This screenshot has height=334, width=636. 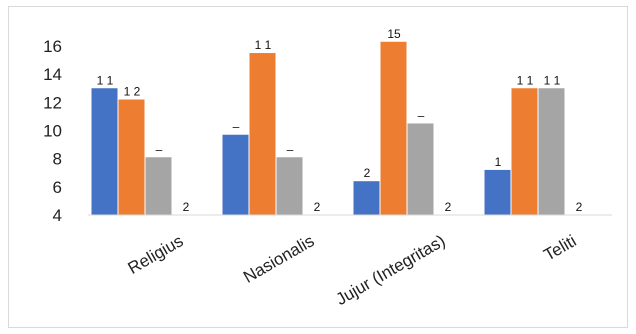 I want to click on y-axis: 4 6 8 10 12 14 16, so click(x=52, y=131).